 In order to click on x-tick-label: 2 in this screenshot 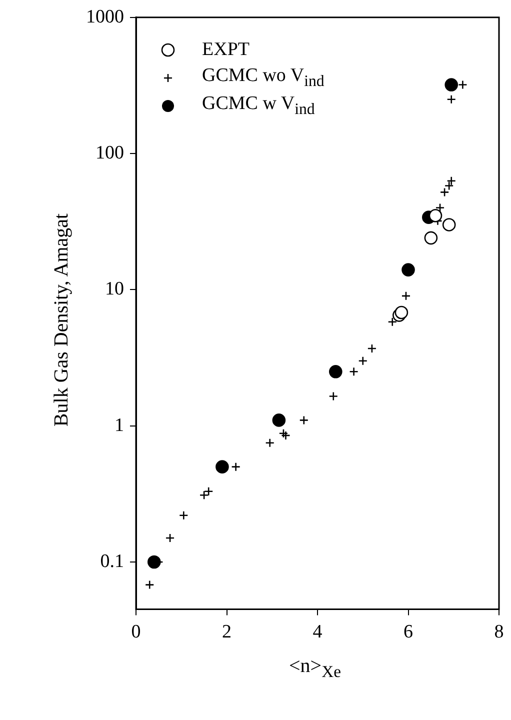, I will do `click(227, 632)`.